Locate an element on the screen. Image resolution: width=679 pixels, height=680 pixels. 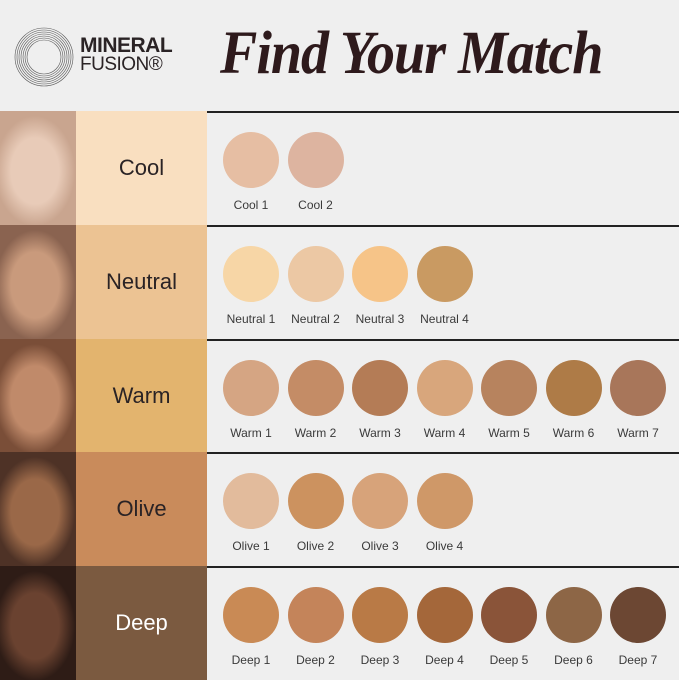
shade-swatch: Olive 4 is located at coordinates (445, 513).